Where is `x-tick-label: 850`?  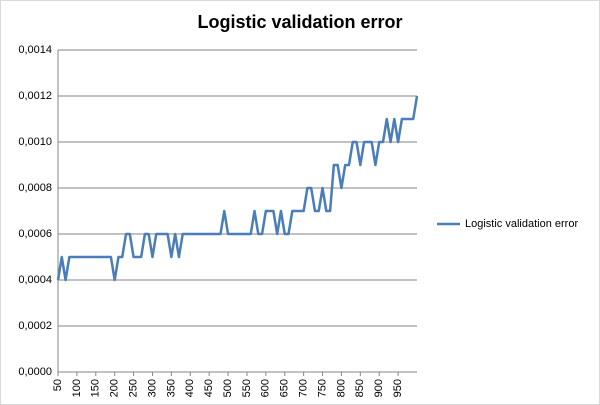 x-tick-label: 850 is located at coordinates (360, 388).